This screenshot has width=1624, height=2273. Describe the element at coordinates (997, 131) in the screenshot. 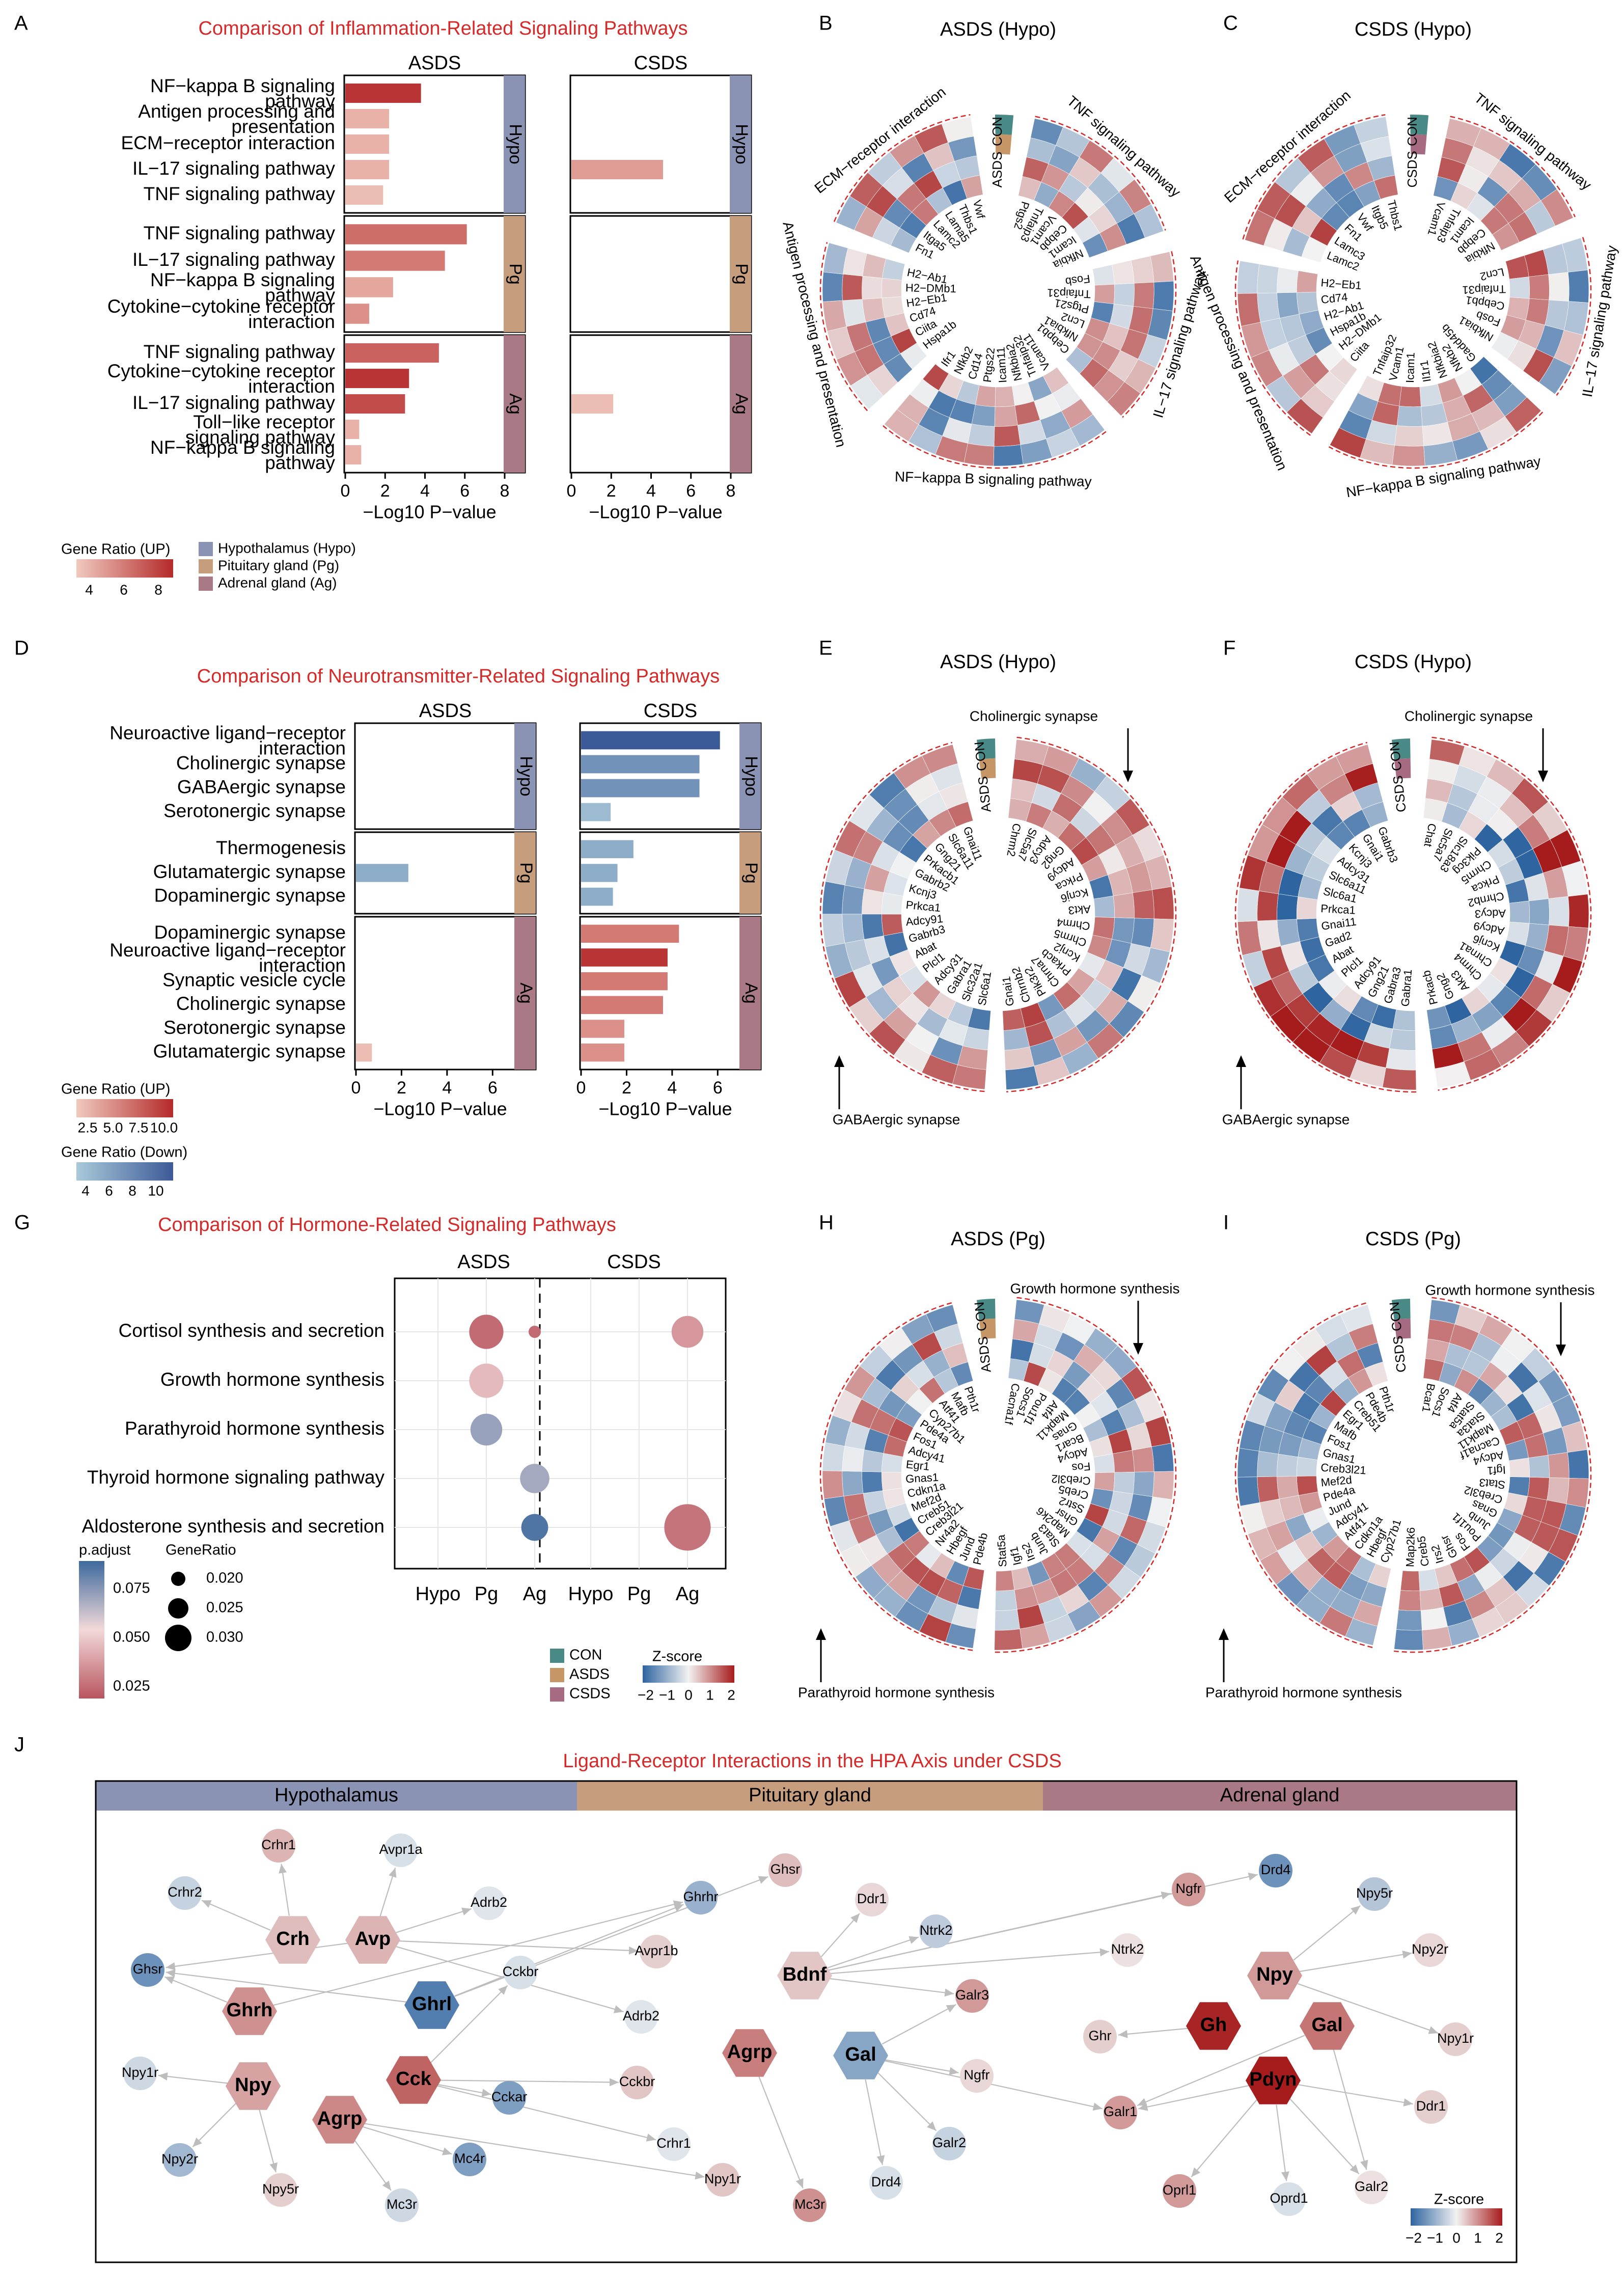

I see `panelB-ring-label: CON` at that location.